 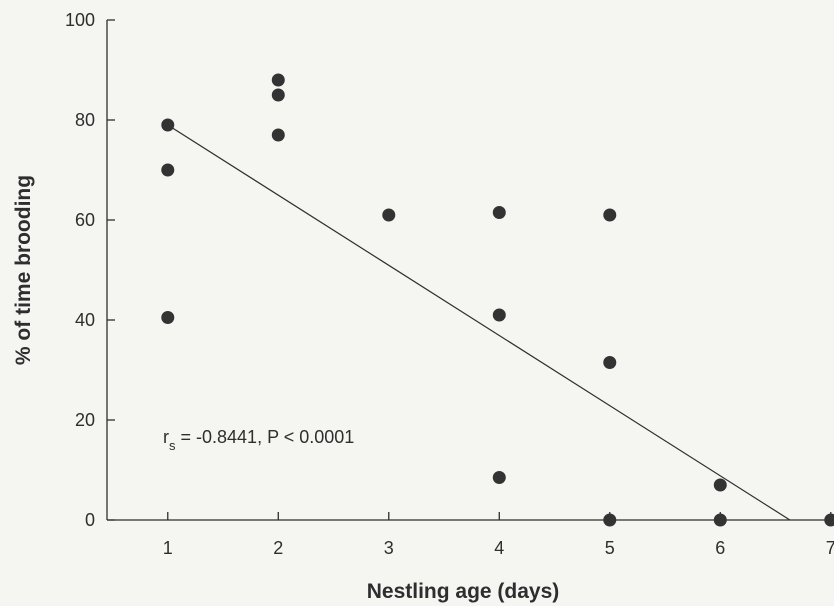 What do you see at coordinates (610, 548) in the screenshot?
I see `x-tick-label: 5` at bounding box center [610, 548].